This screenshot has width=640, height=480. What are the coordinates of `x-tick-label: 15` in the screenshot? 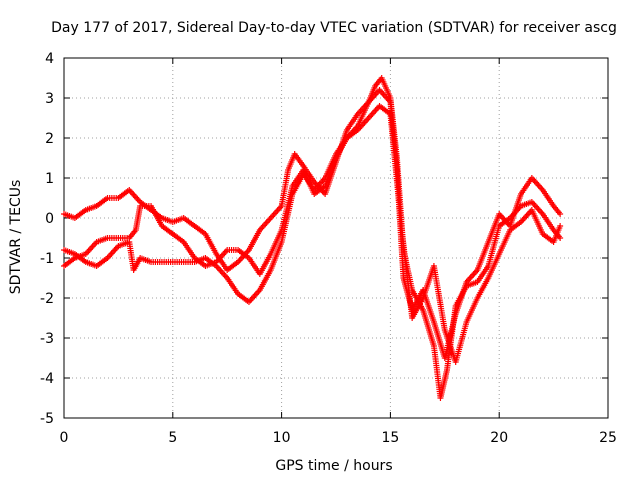 It's located at (390, 438).